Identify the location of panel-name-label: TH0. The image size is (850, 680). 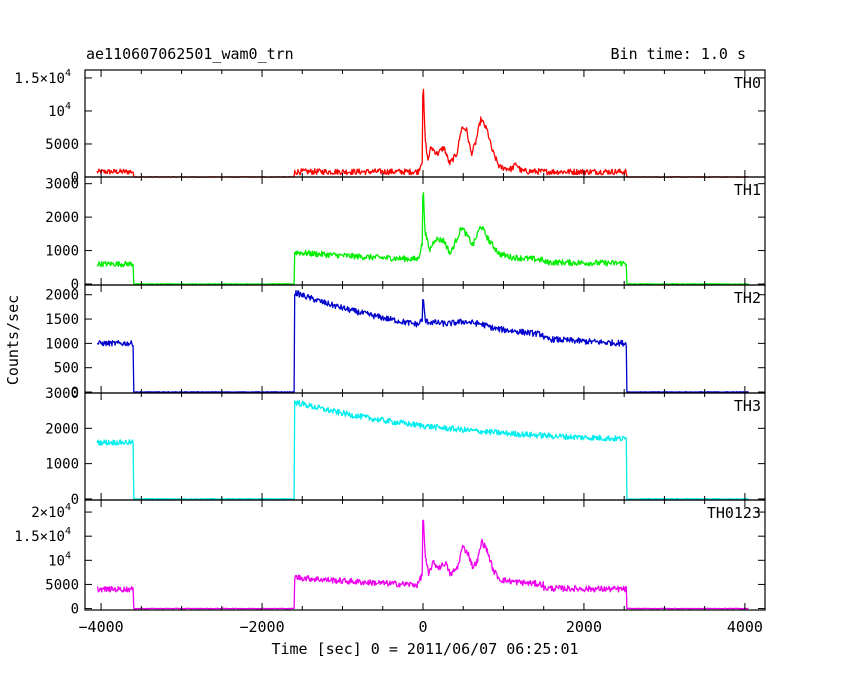
(747, 83).